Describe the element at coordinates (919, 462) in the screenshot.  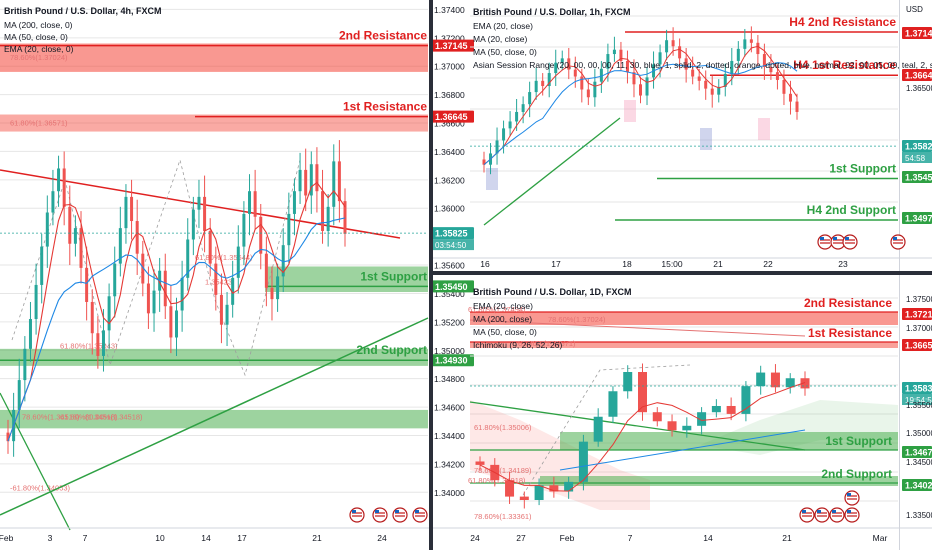
I see `y-tick-label: 1.34500` at that location.